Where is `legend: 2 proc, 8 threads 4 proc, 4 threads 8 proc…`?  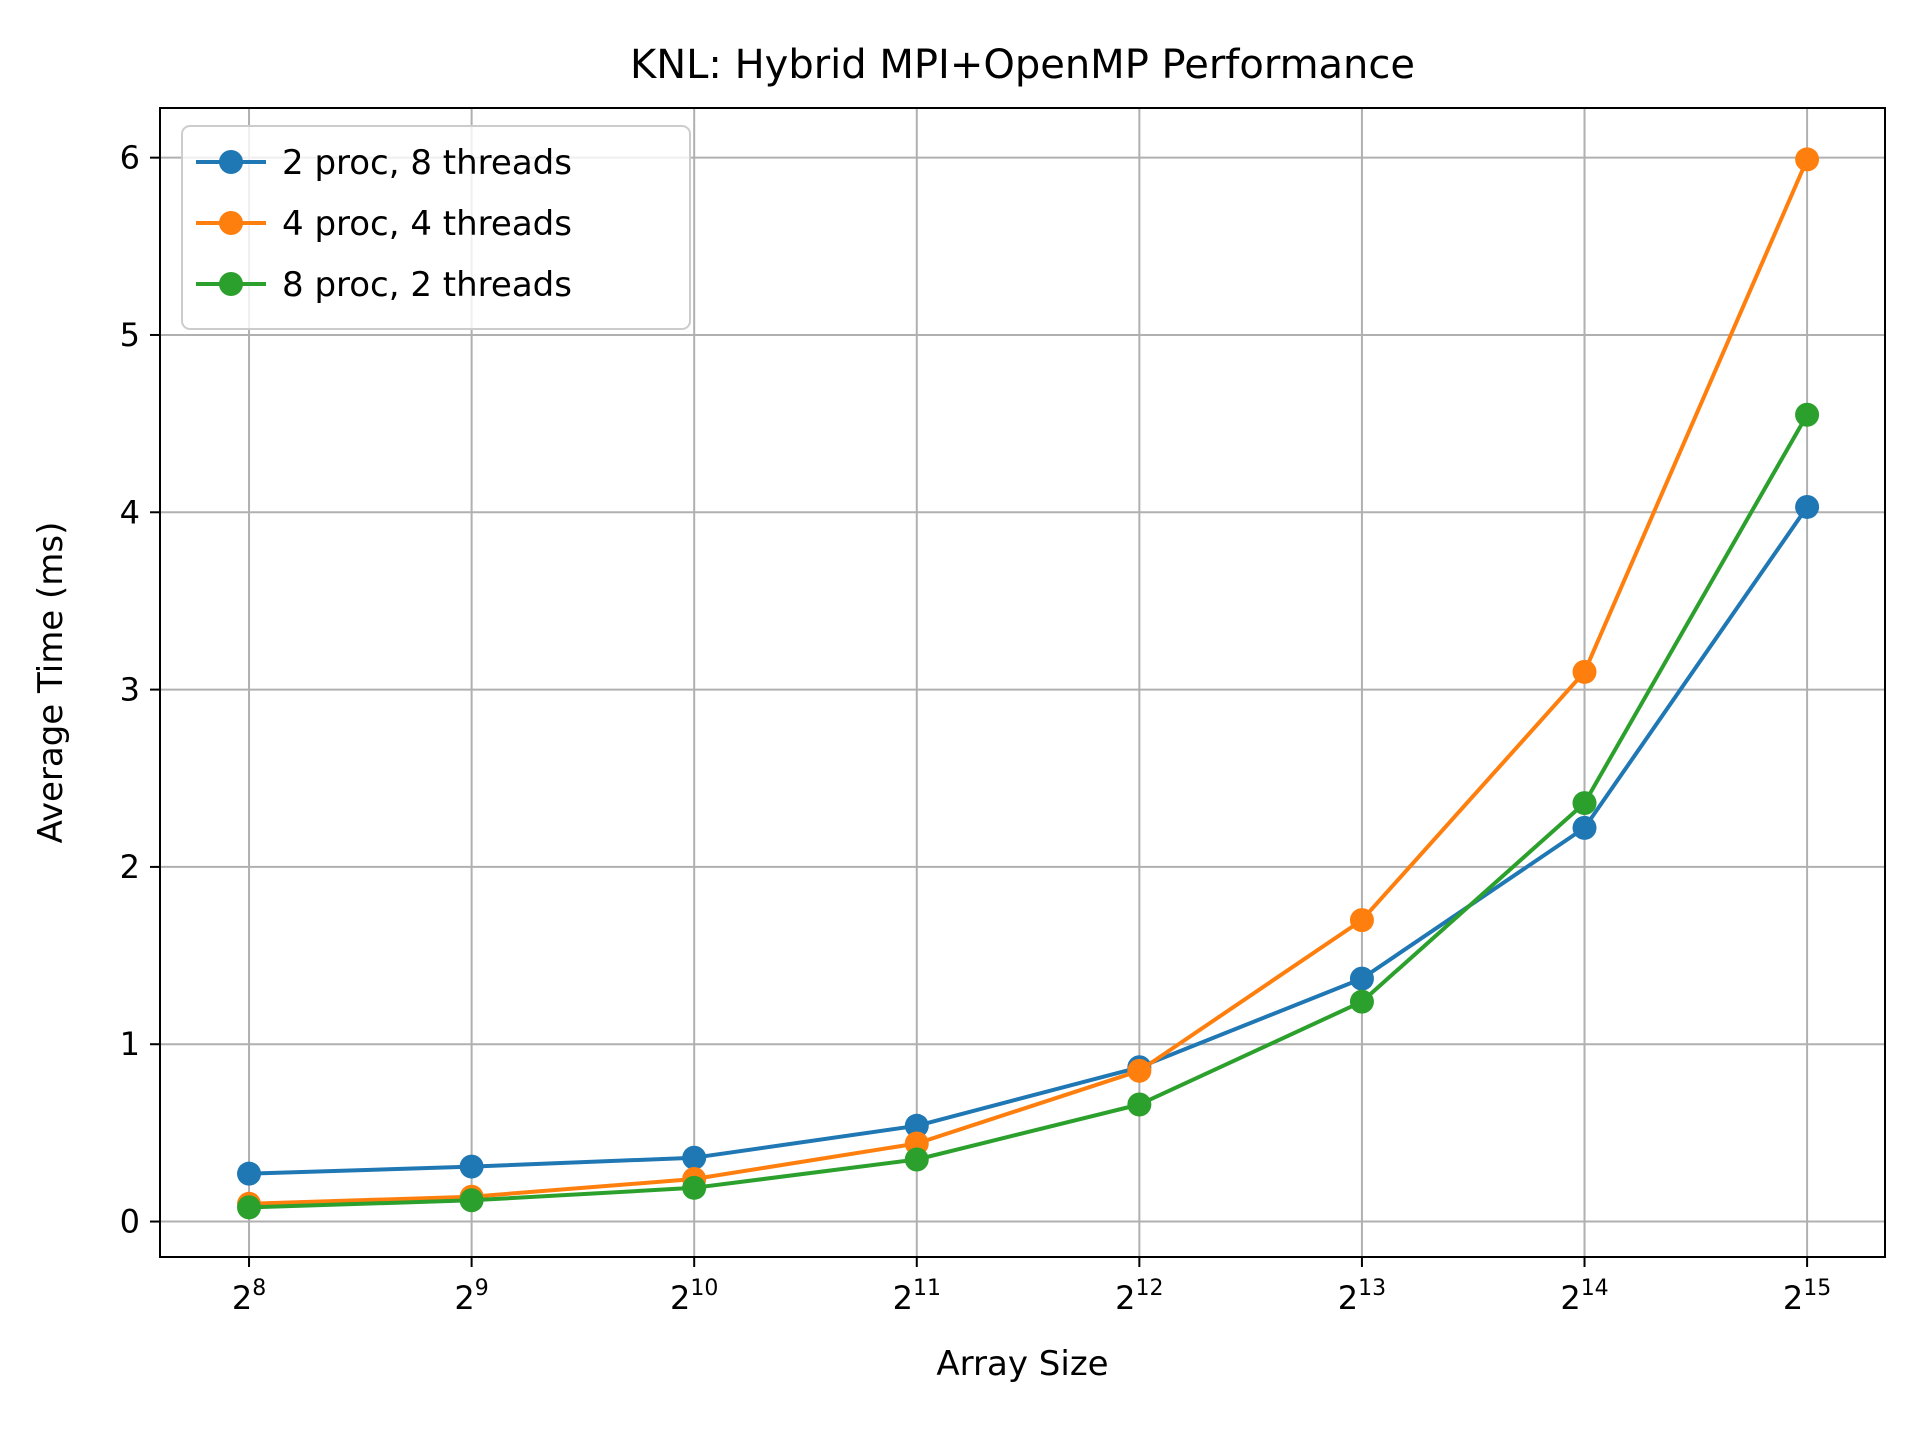 legend: 2 proc, 8 threads 4 proc, 4 threads 8 proc… is located at coordinates (436, 227).